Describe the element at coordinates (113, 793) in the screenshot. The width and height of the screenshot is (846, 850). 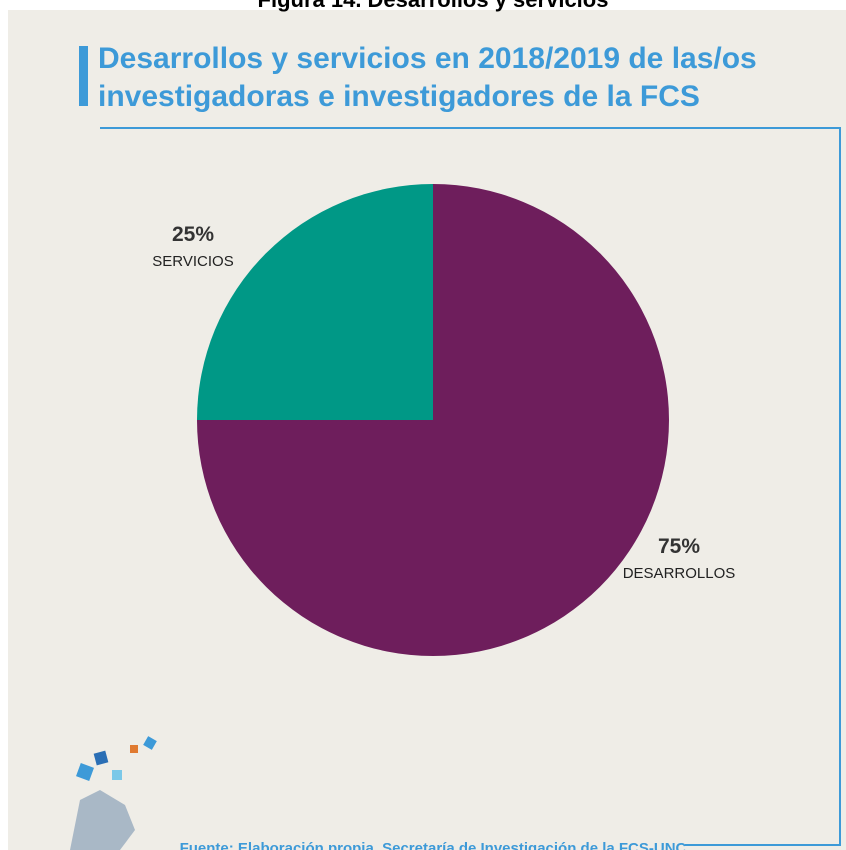
I see `decoration` at that location.